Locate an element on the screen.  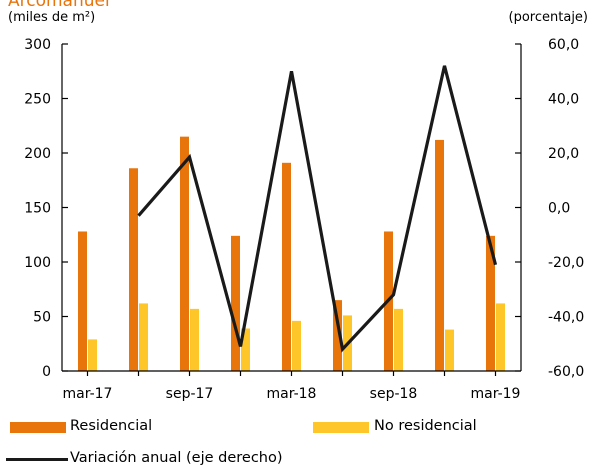
legend-line-variacion is located at coordinates (37, 459).